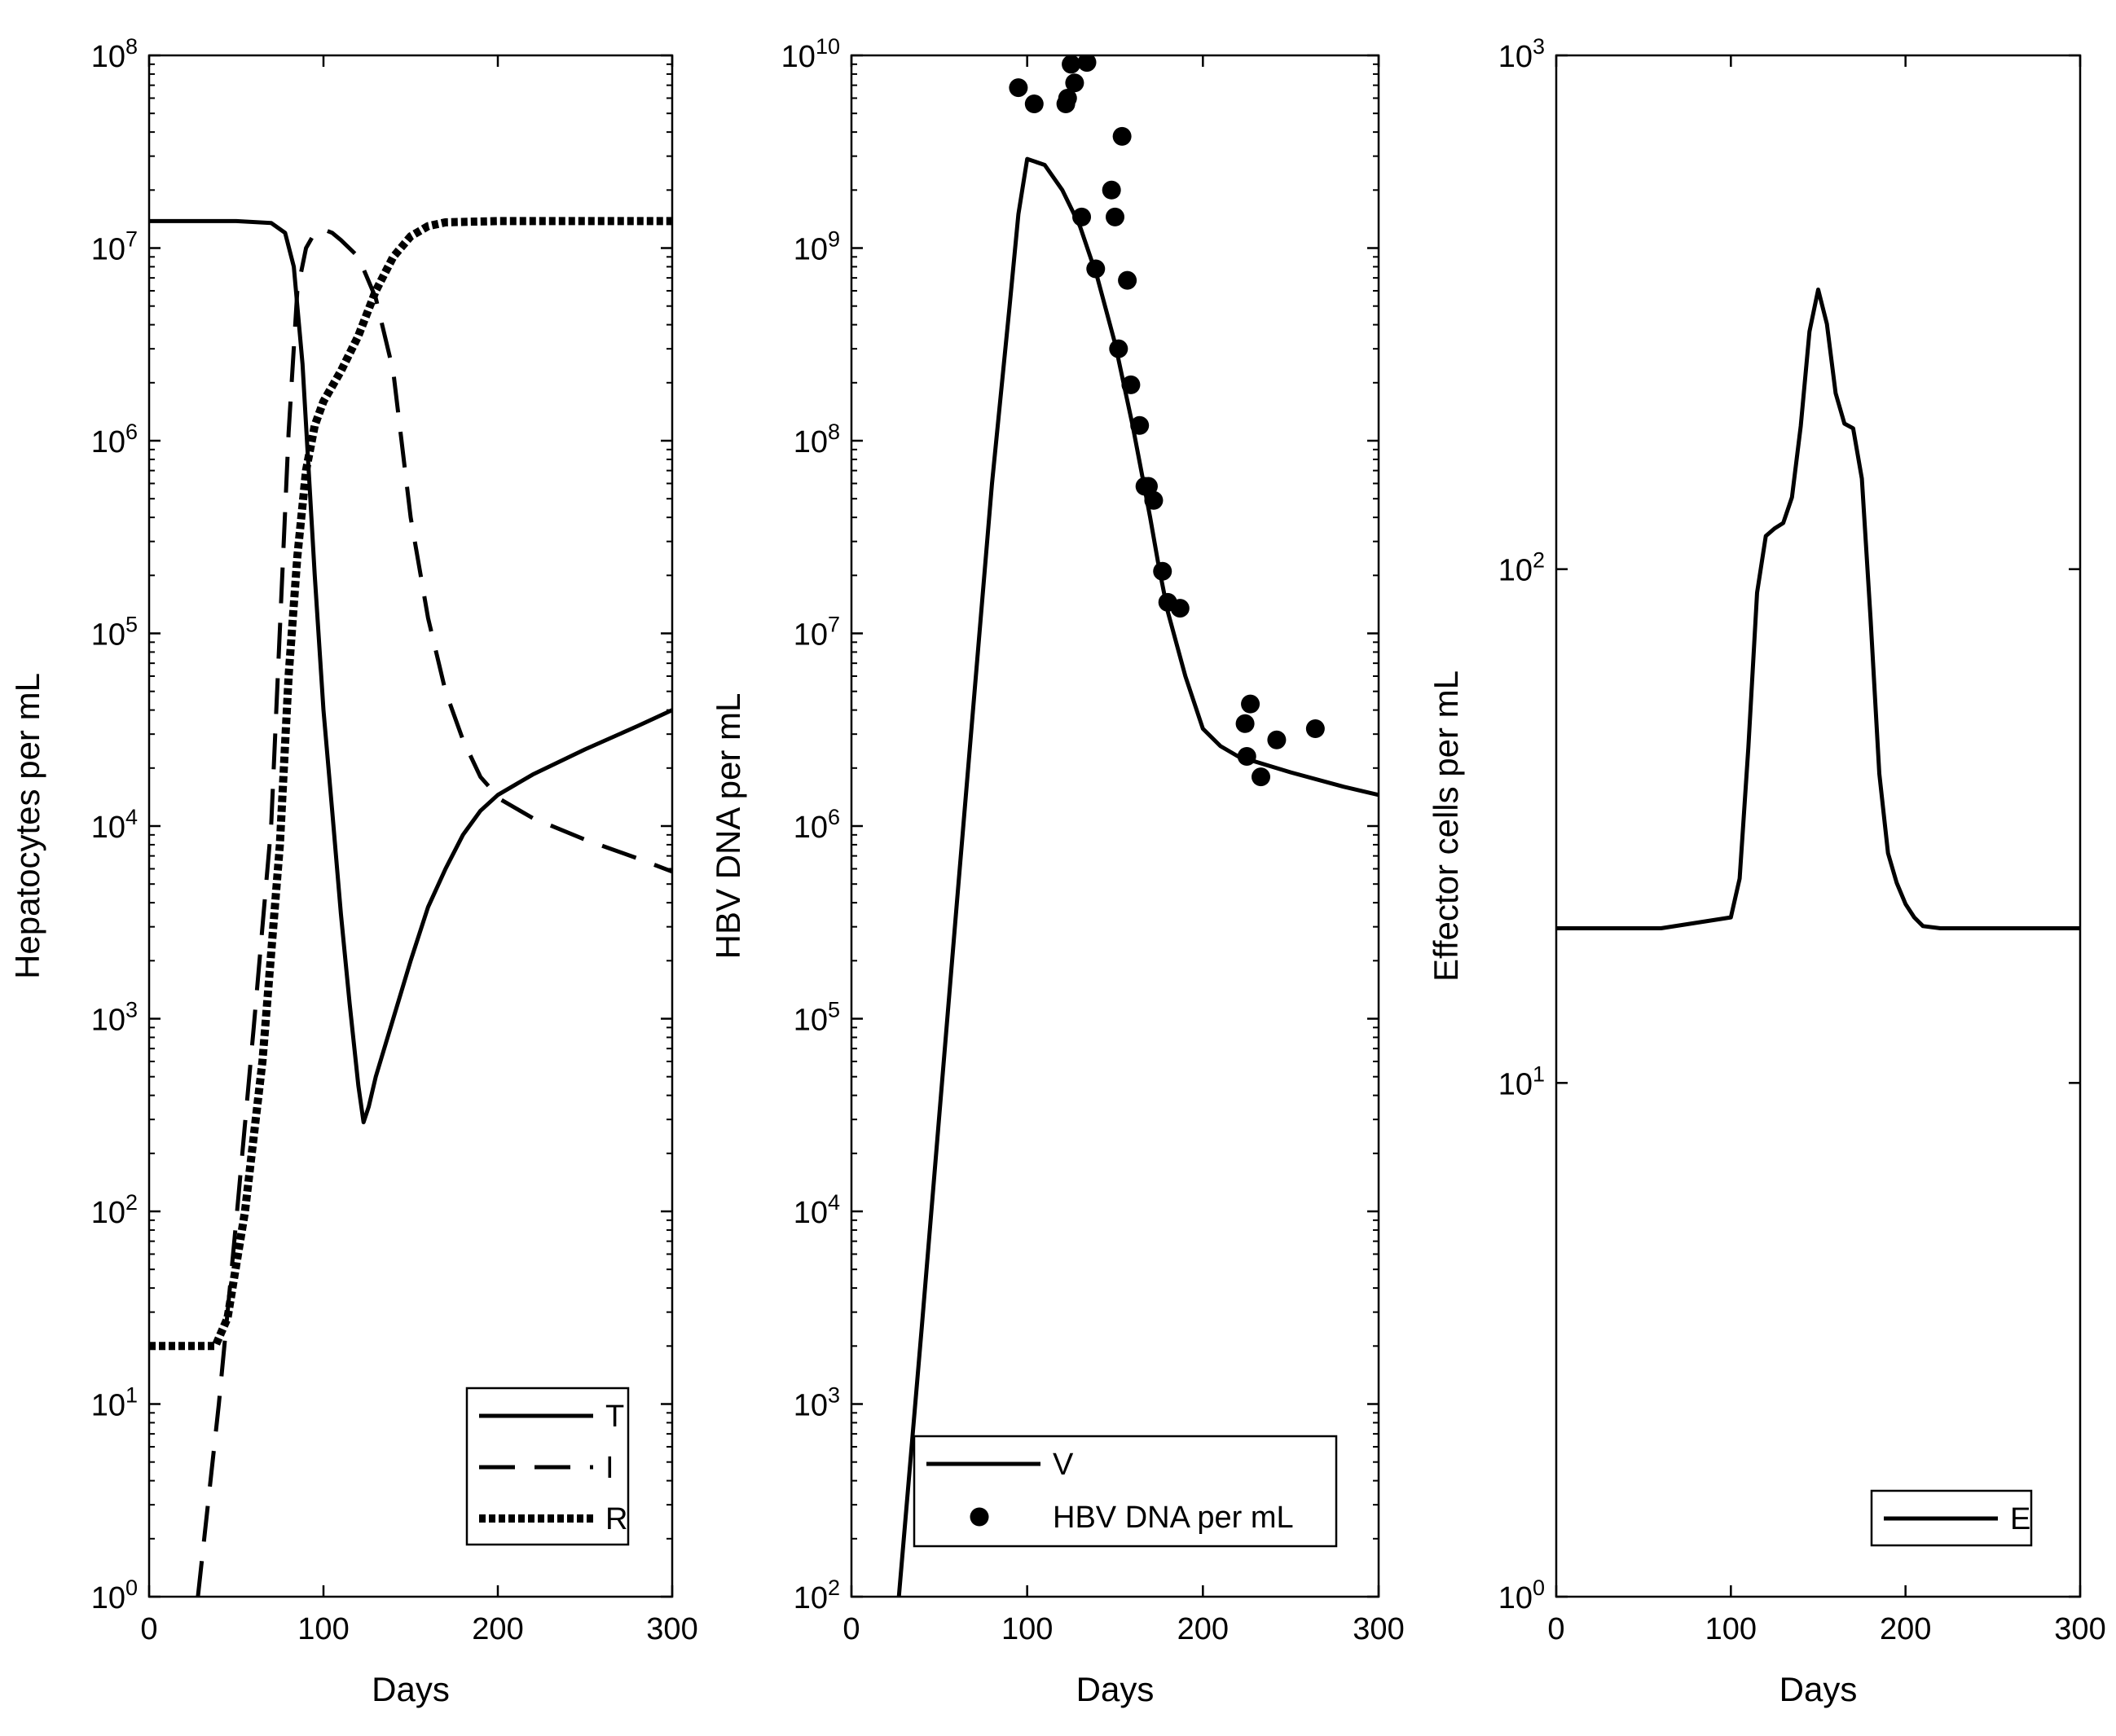 This screenshot has width=2116, height=1736. I want to click on y-tick-label: 10⁹, so click(817, 247).